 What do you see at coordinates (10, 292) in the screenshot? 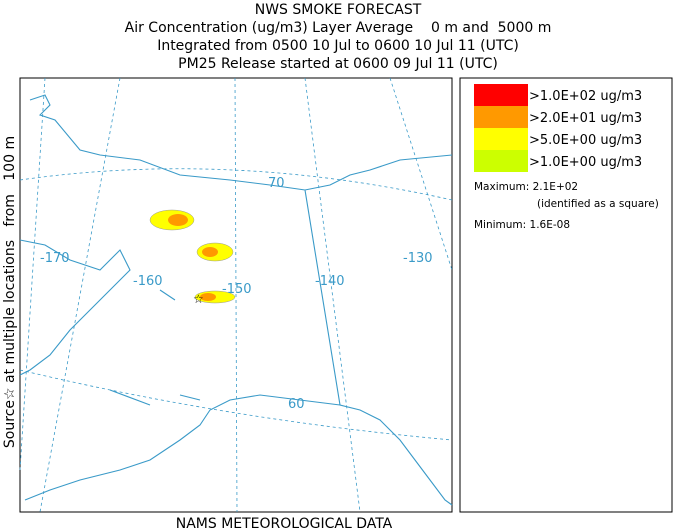
I see `side-label: Source☆ at multiple locations from 100 m` at bounding box center [10, 292].